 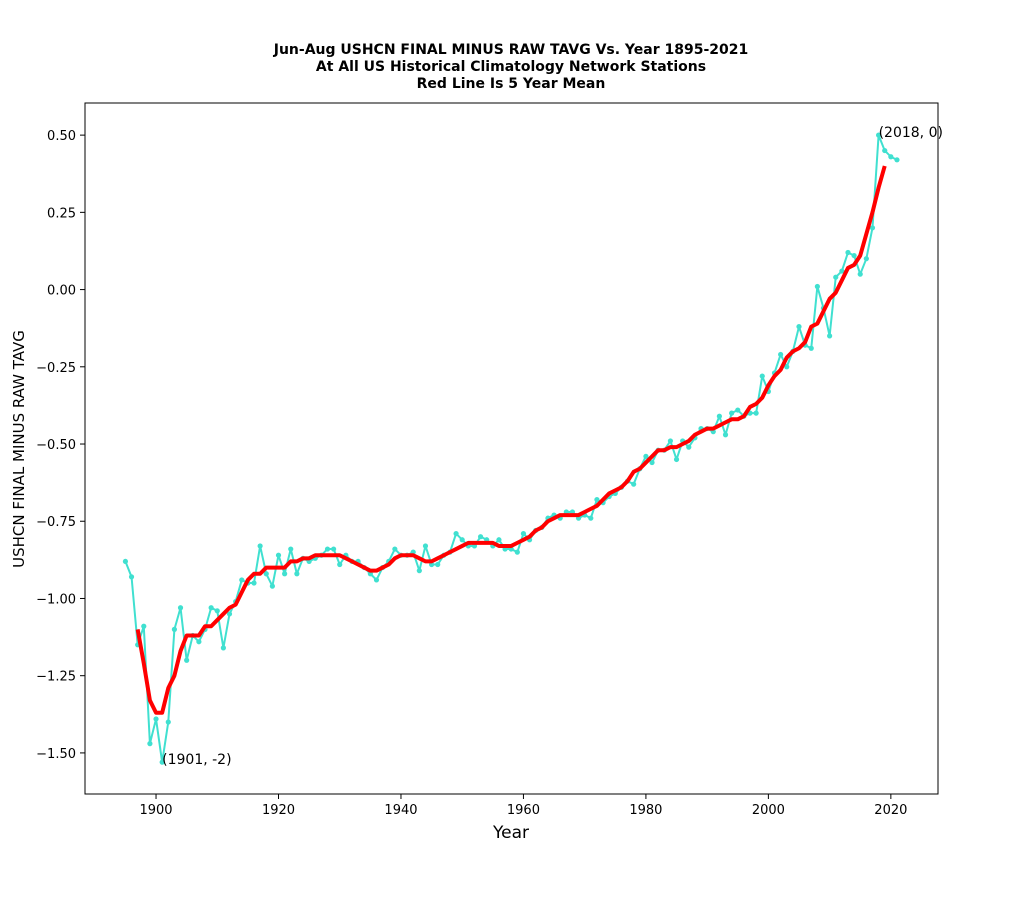 I want to click on x-tick-label: 2020, so click(x=890, y=810).